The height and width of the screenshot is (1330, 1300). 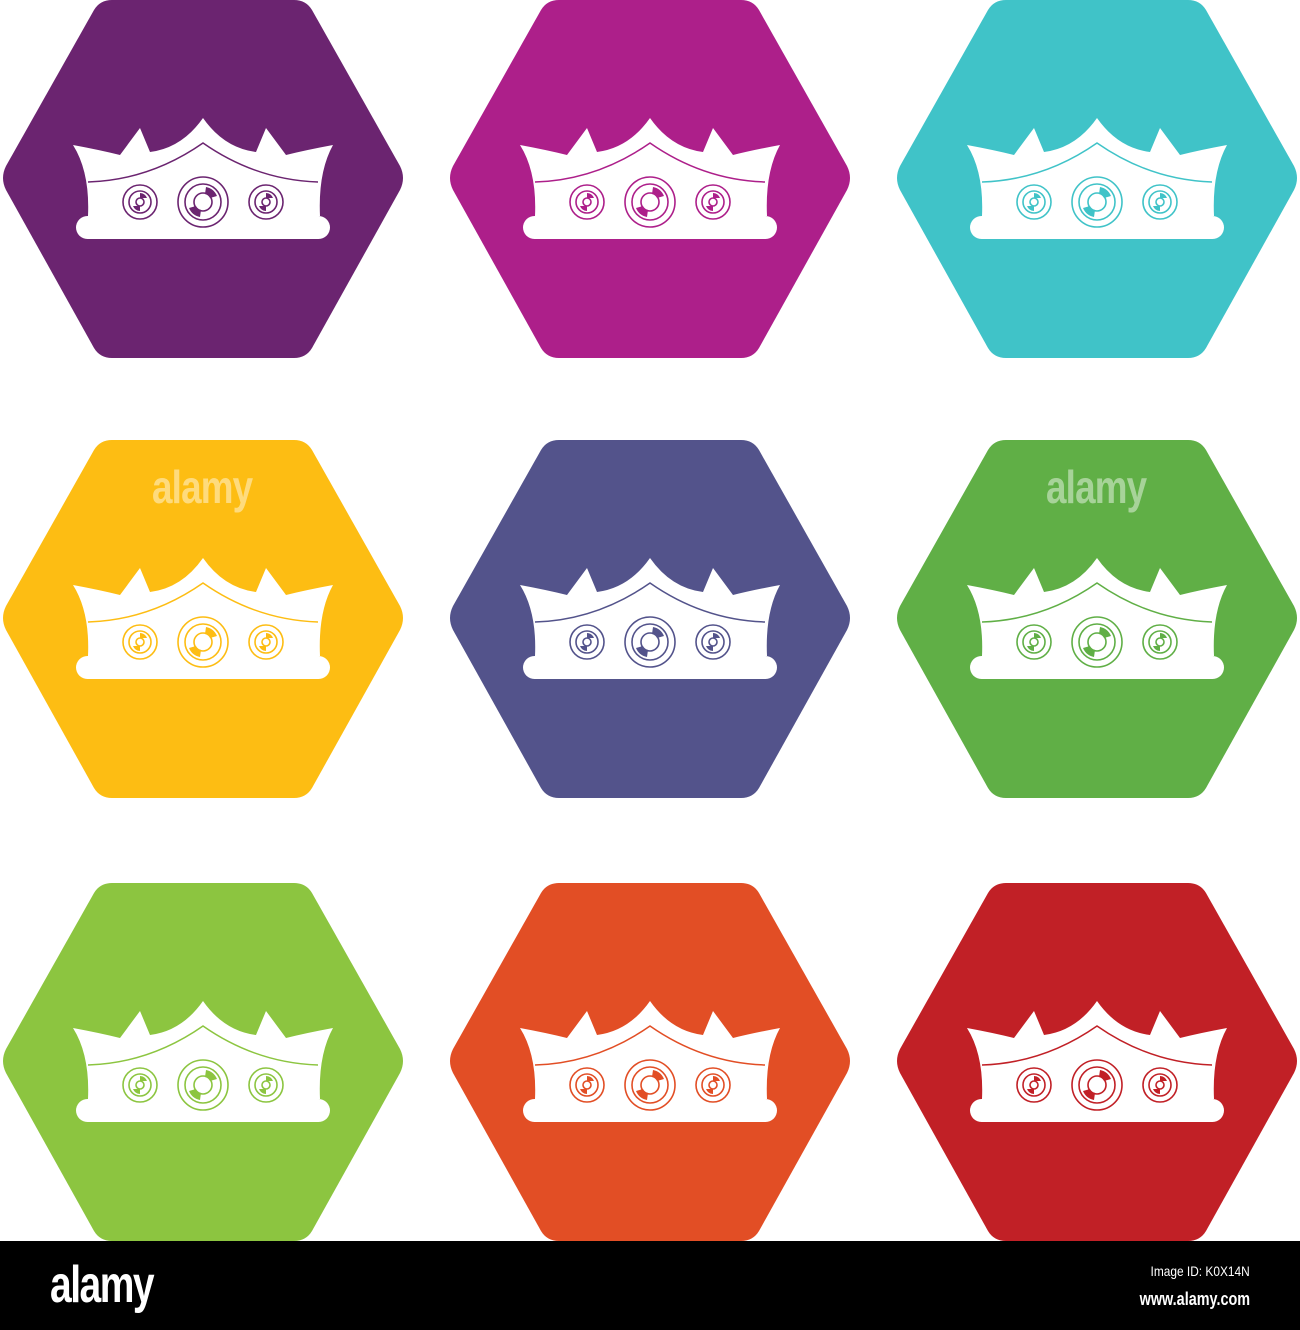 I want to click on alamy-logo: alamy, so click(x=102, y=1285).